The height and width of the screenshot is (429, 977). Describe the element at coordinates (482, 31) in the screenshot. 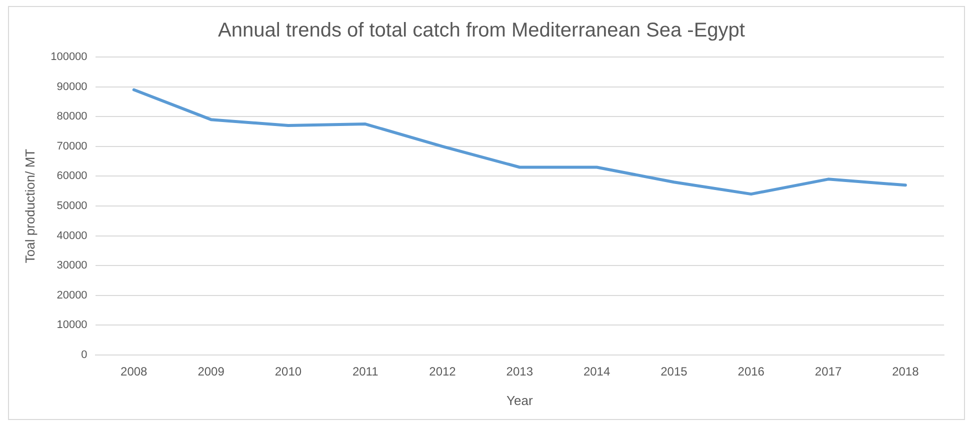

I see `chart-title: Annual trends of total catch from Mediterranean Sea -Egypt` at that location.